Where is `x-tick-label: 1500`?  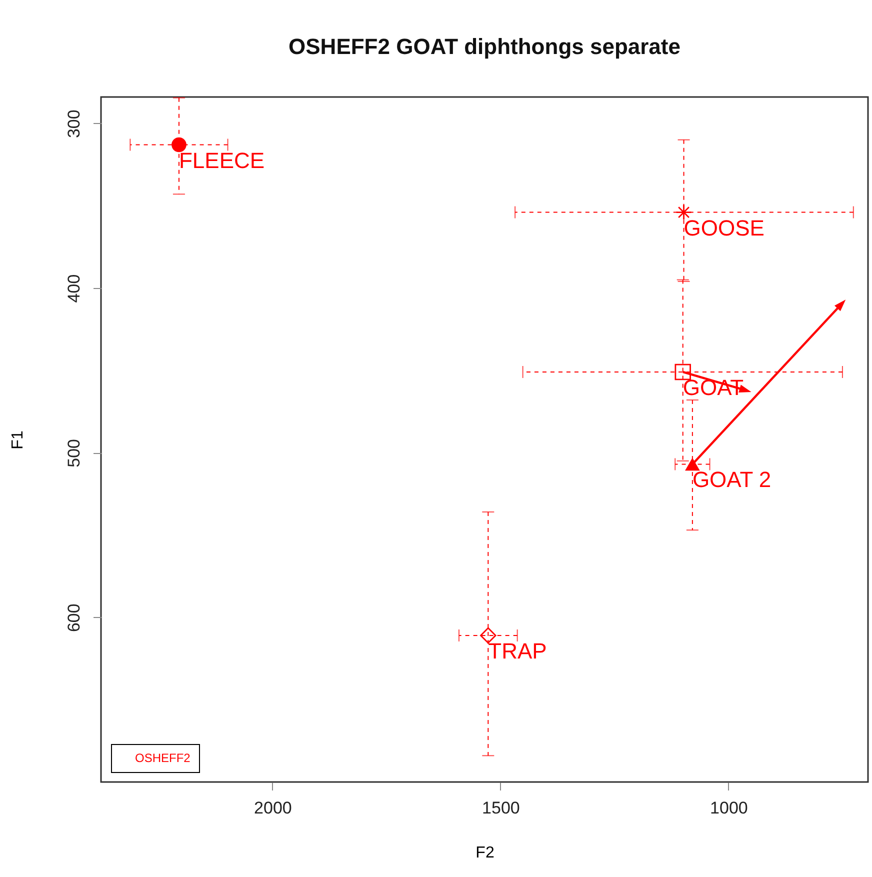
x-tick-label: 1500 is located at coordinates (501, 808).